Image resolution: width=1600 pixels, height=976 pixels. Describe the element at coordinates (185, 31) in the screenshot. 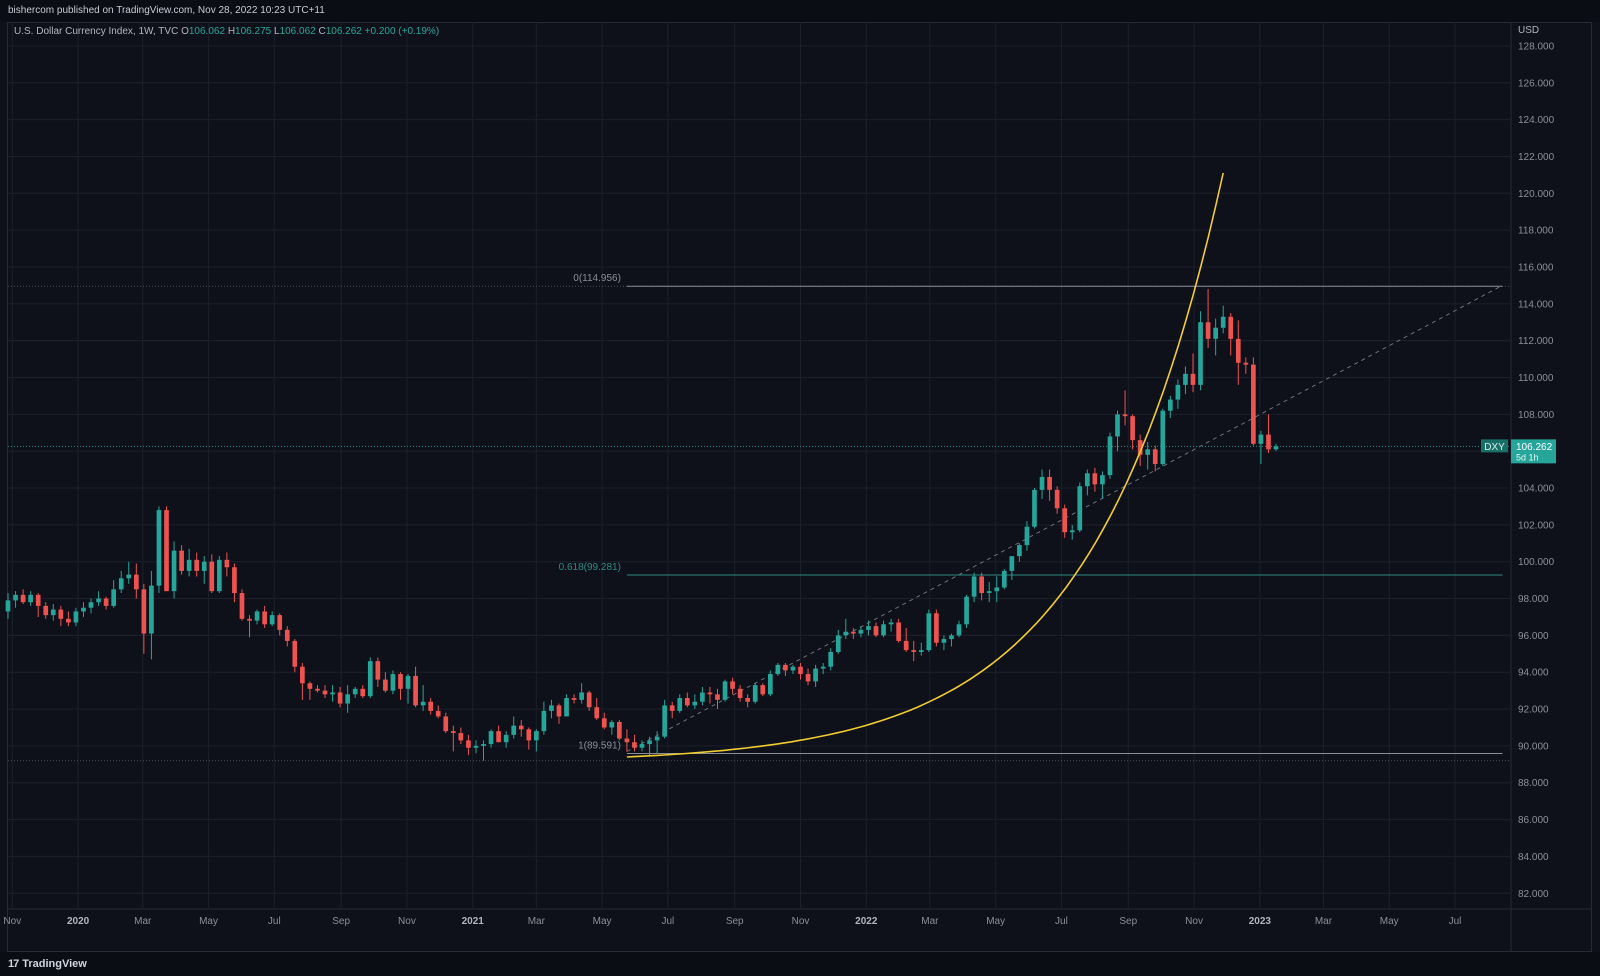

I see `open-label: O` at that location.